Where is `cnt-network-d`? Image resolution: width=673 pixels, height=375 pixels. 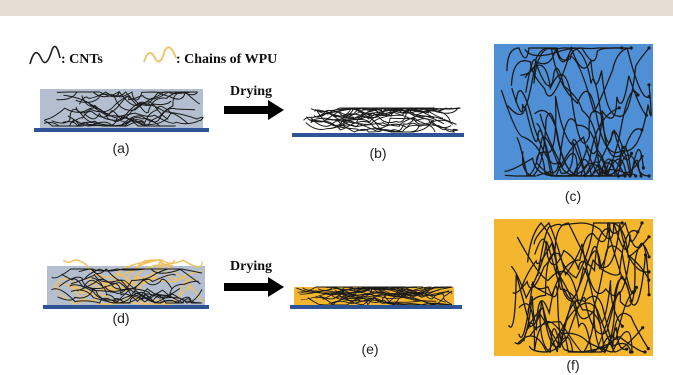 cnt-network-d is located at coordinates (127, 286).